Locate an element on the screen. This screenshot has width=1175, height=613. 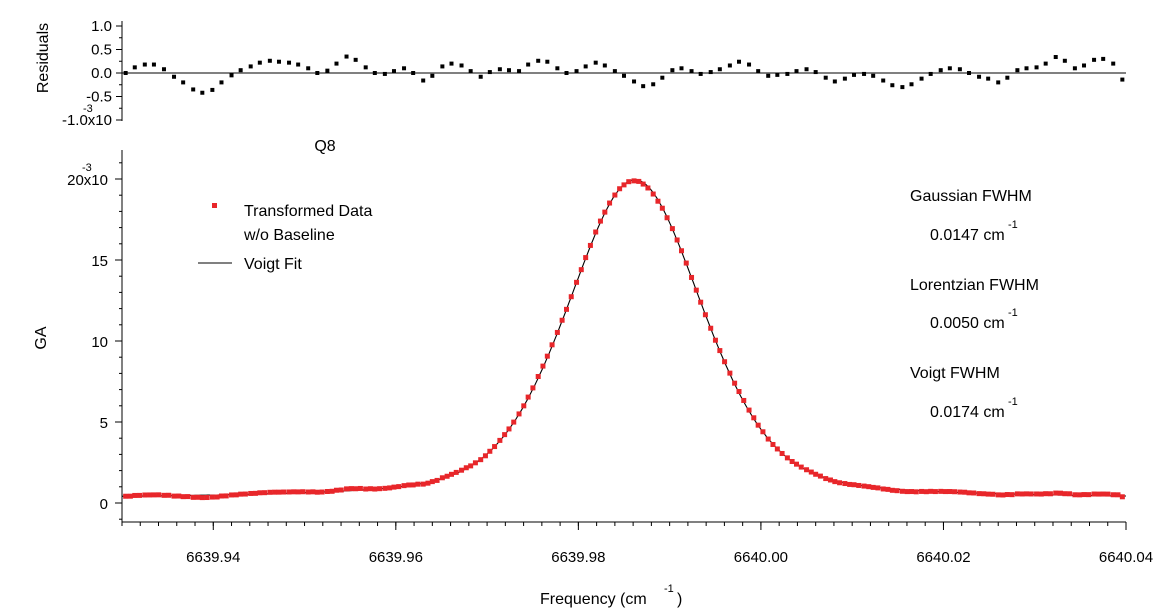
legend-label-data: Transformed Data is located at coordinates (308, 211).